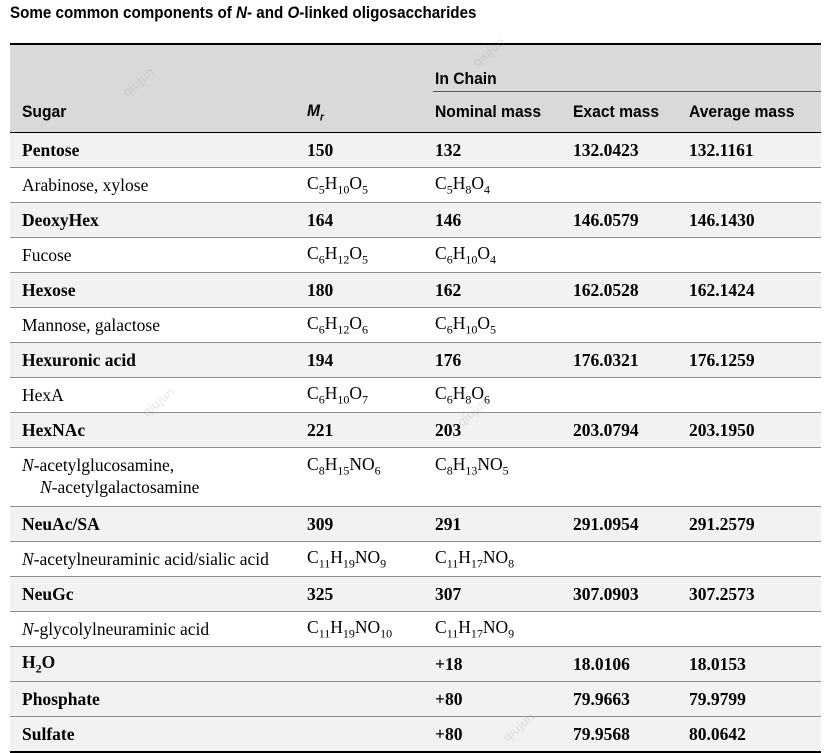  What do you see at coordinates (448, 359) in the screenshot?
I see `nominal-value: 176` at bounding box center [448, 359].